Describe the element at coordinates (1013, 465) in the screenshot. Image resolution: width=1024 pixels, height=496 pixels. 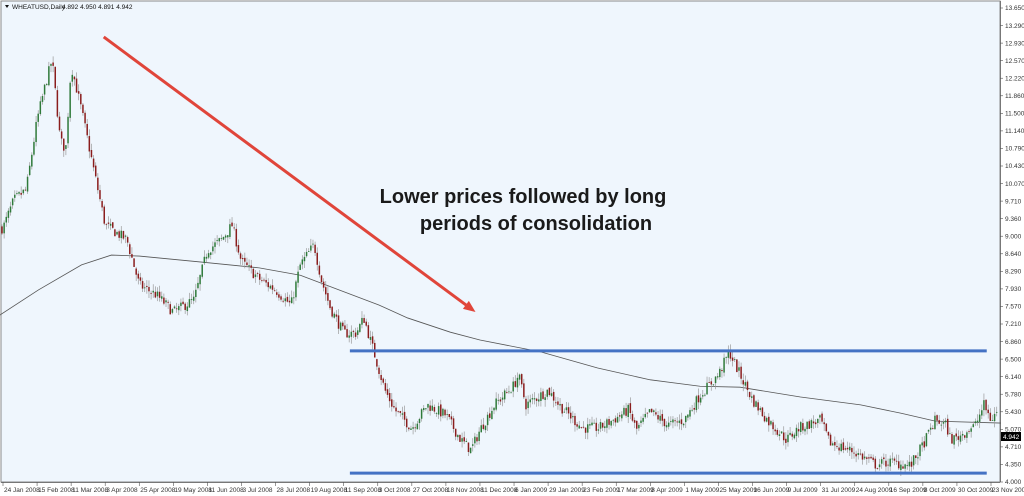
I see `y-tick-label: 4.350` at that location.